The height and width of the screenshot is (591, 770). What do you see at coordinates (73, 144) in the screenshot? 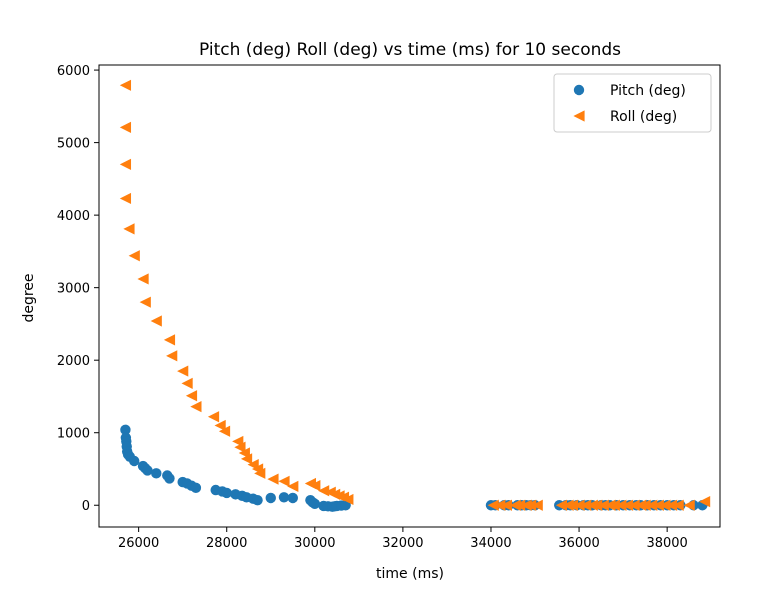
I see `y-tick-label: 5000` at bounding box center [73, 144].